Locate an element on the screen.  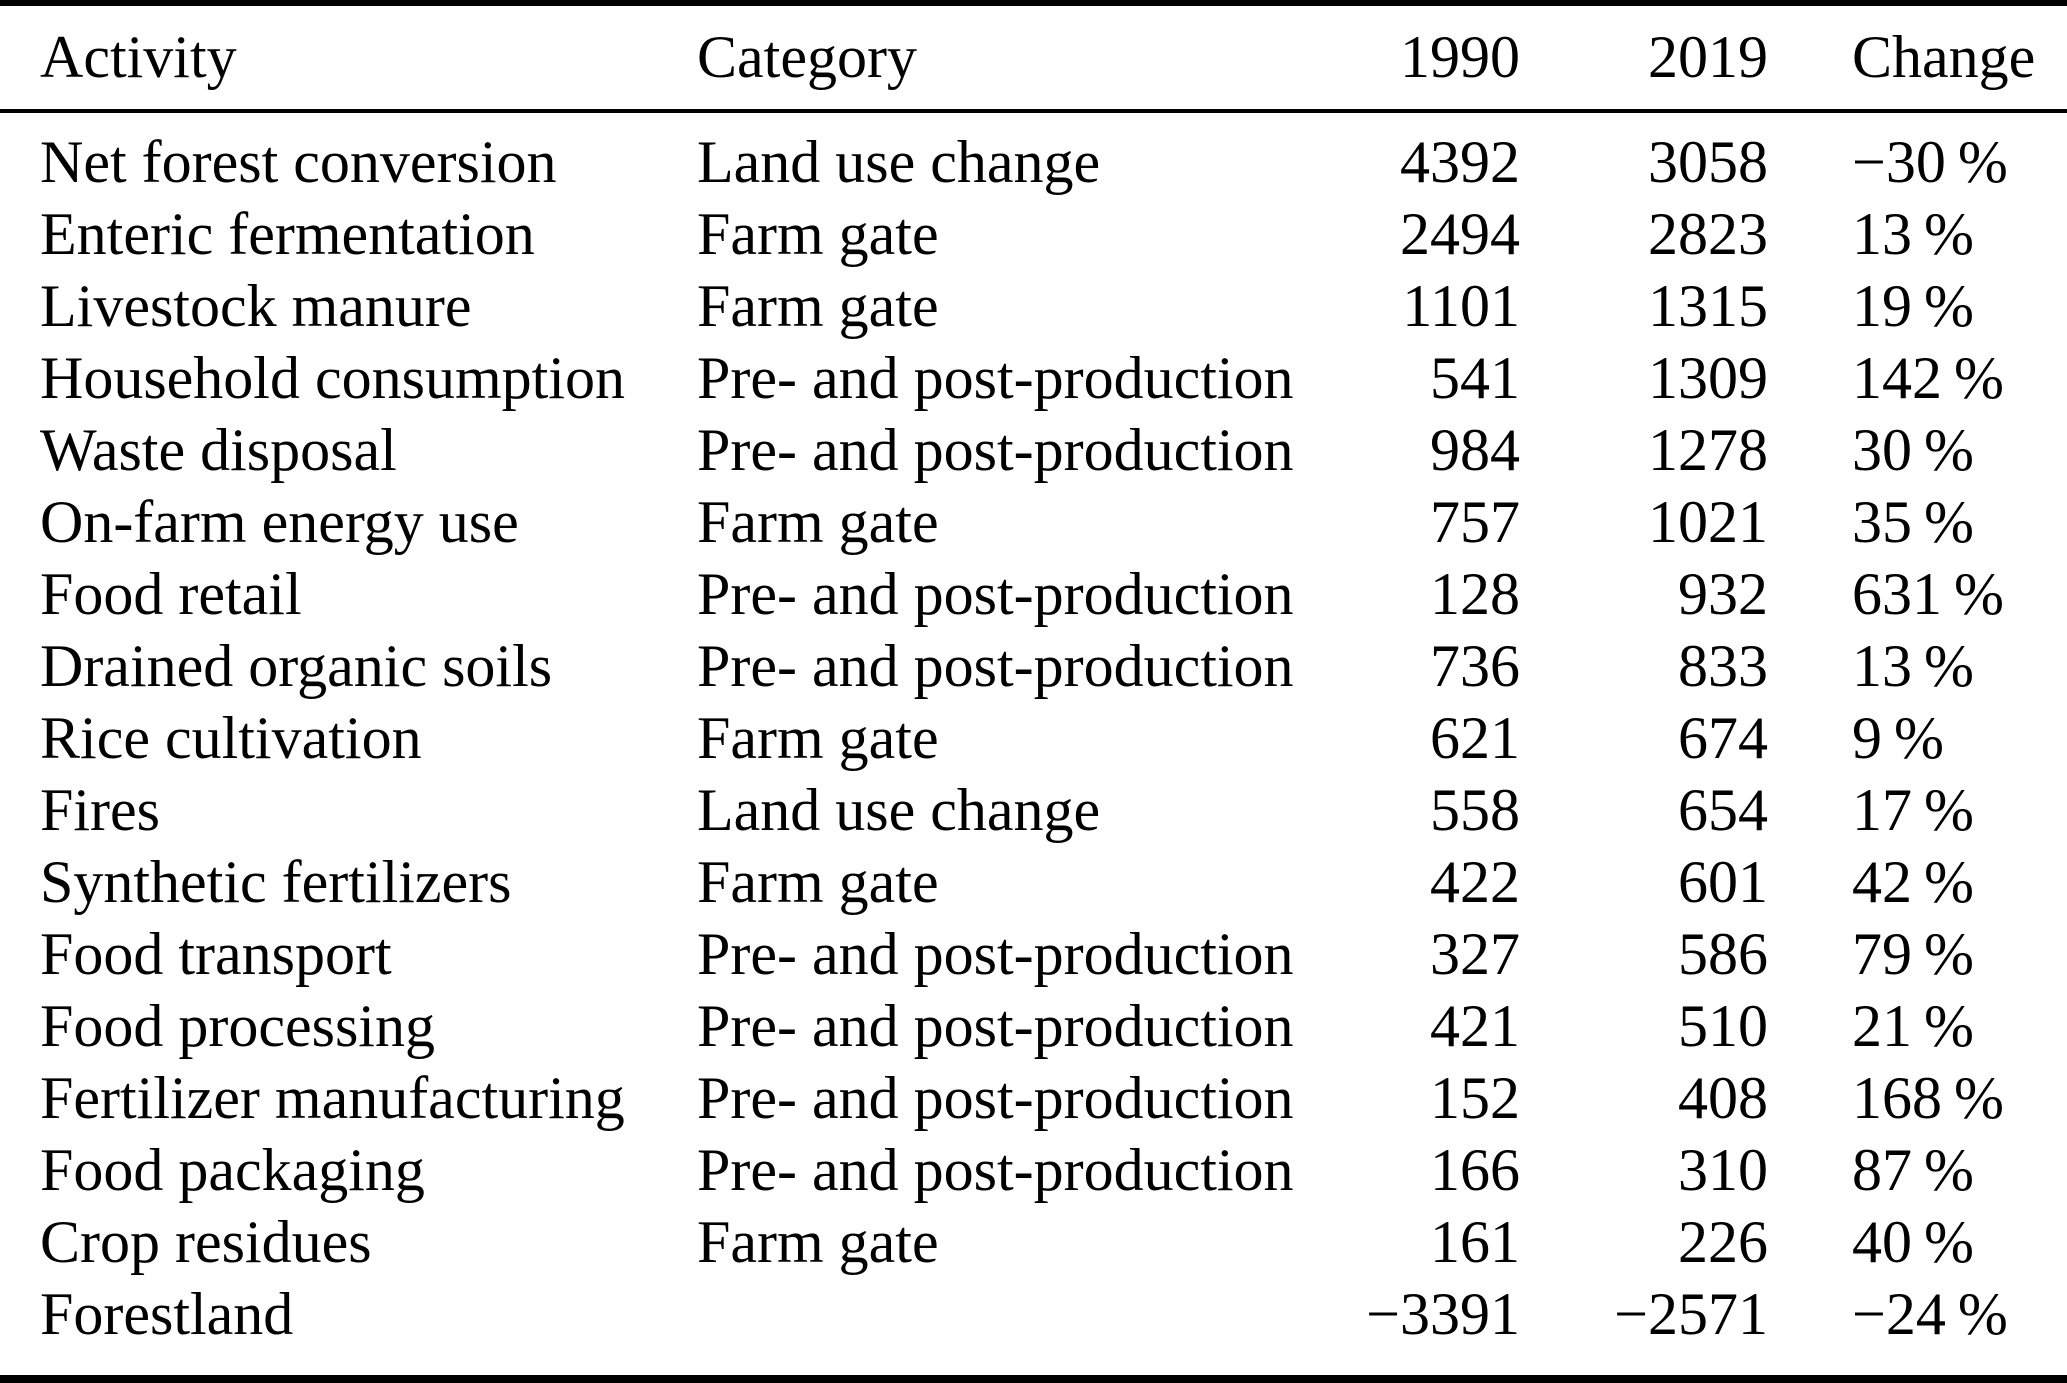
cell-1990: 327 is located at coordinates (1475, 953).